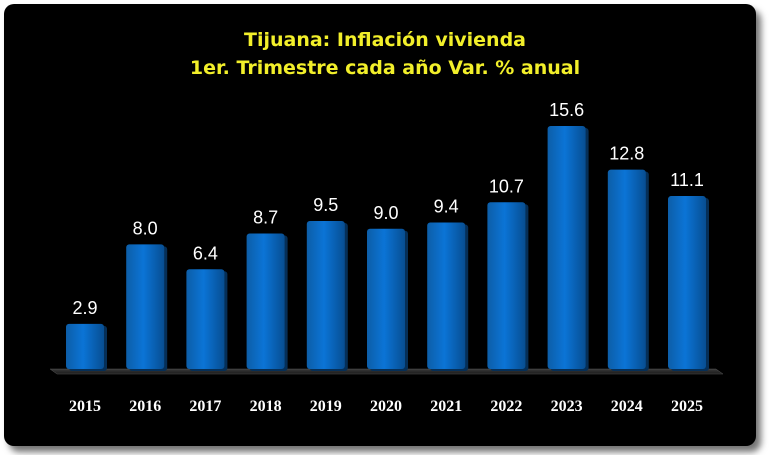 The width and height of the screenshot is (770, 455). Describe the element at coordinates (265, 217) in the screenshot. I see `data-label-2018: 8.7` at that location.